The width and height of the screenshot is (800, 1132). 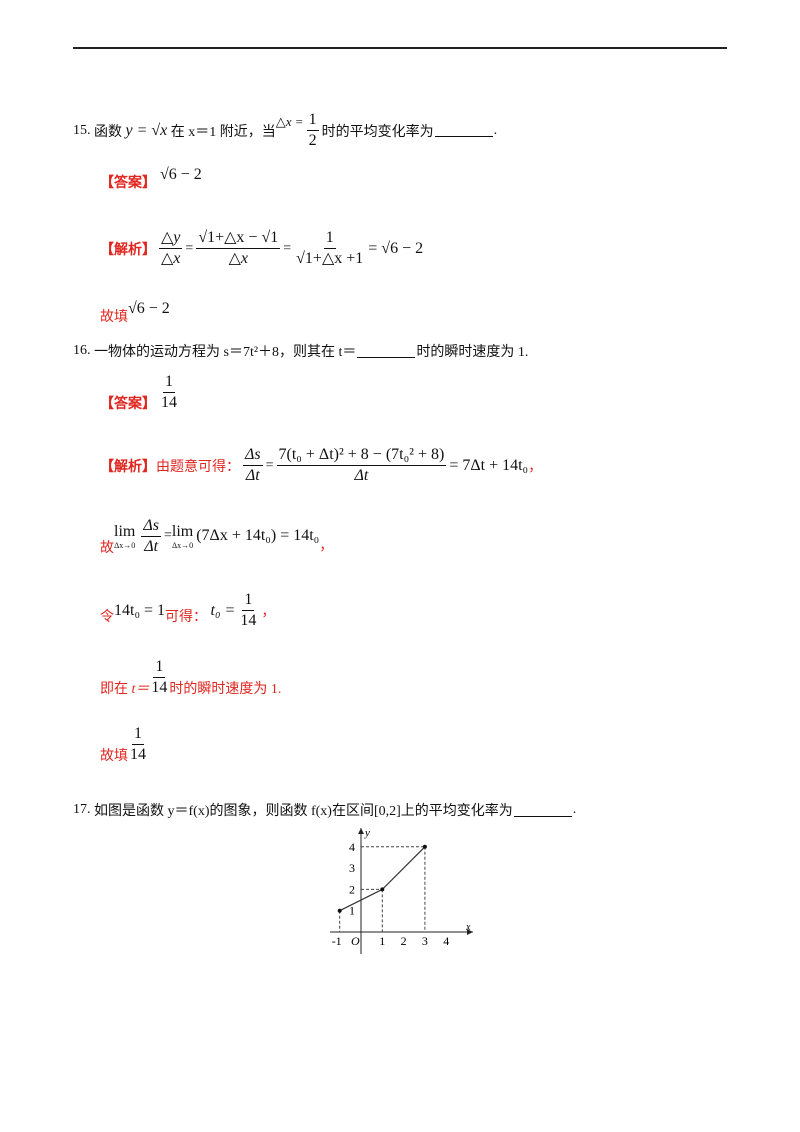 I want to click on q15-answer: 【答案】 √6 − 2, so click(x=151, y=179).